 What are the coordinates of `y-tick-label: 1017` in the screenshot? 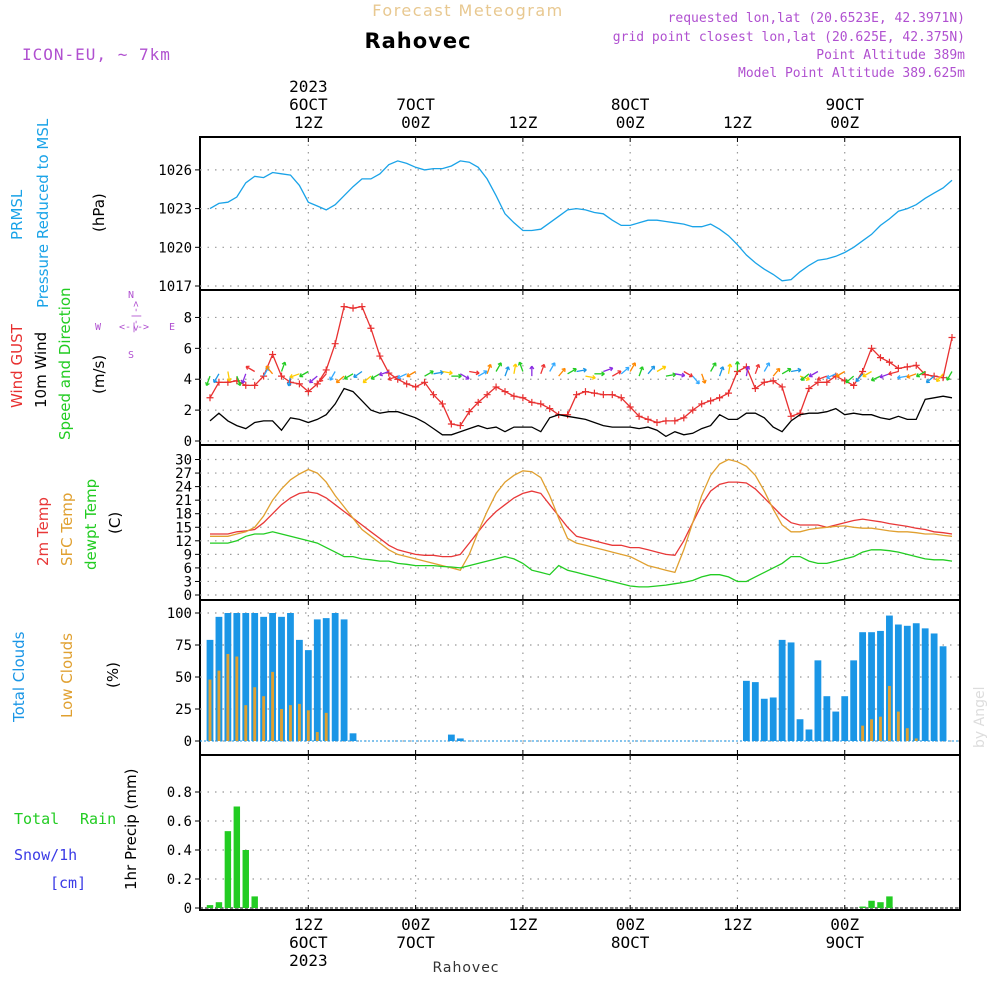 It's located at (175, 287).